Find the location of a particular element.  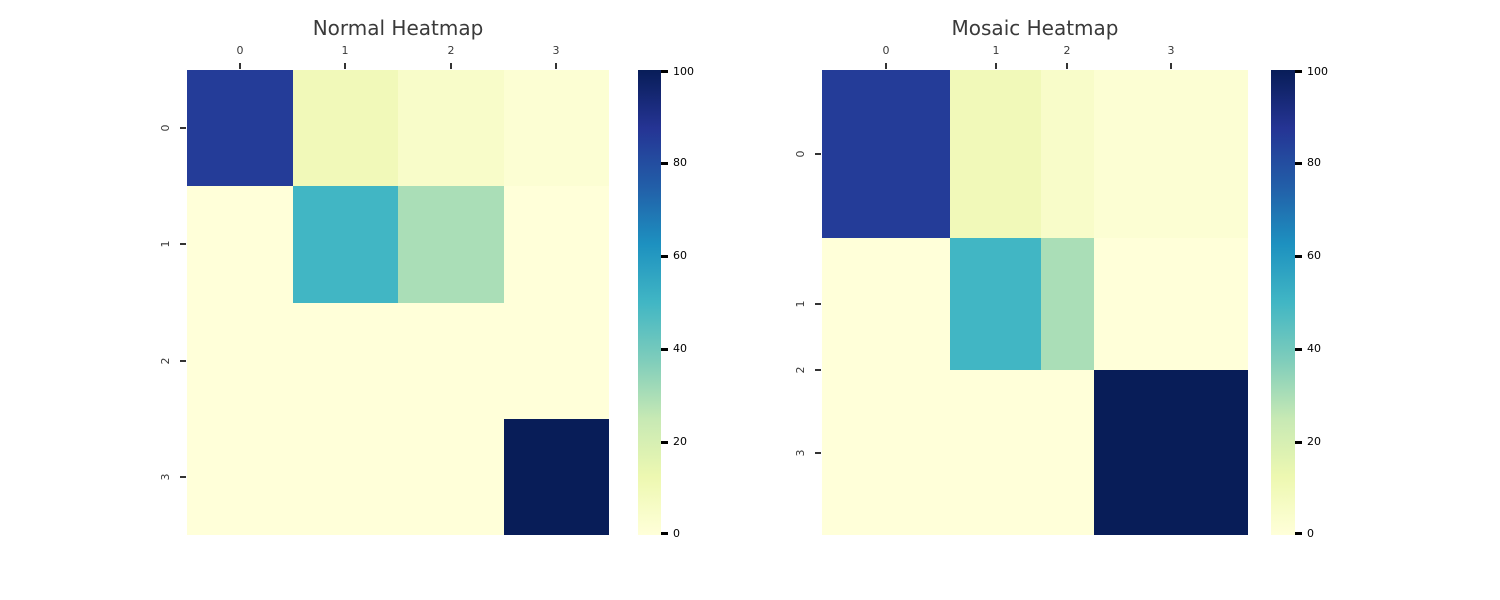

normal-heatmap-title: Normal Heatmap is located at coordinates (398, 28).